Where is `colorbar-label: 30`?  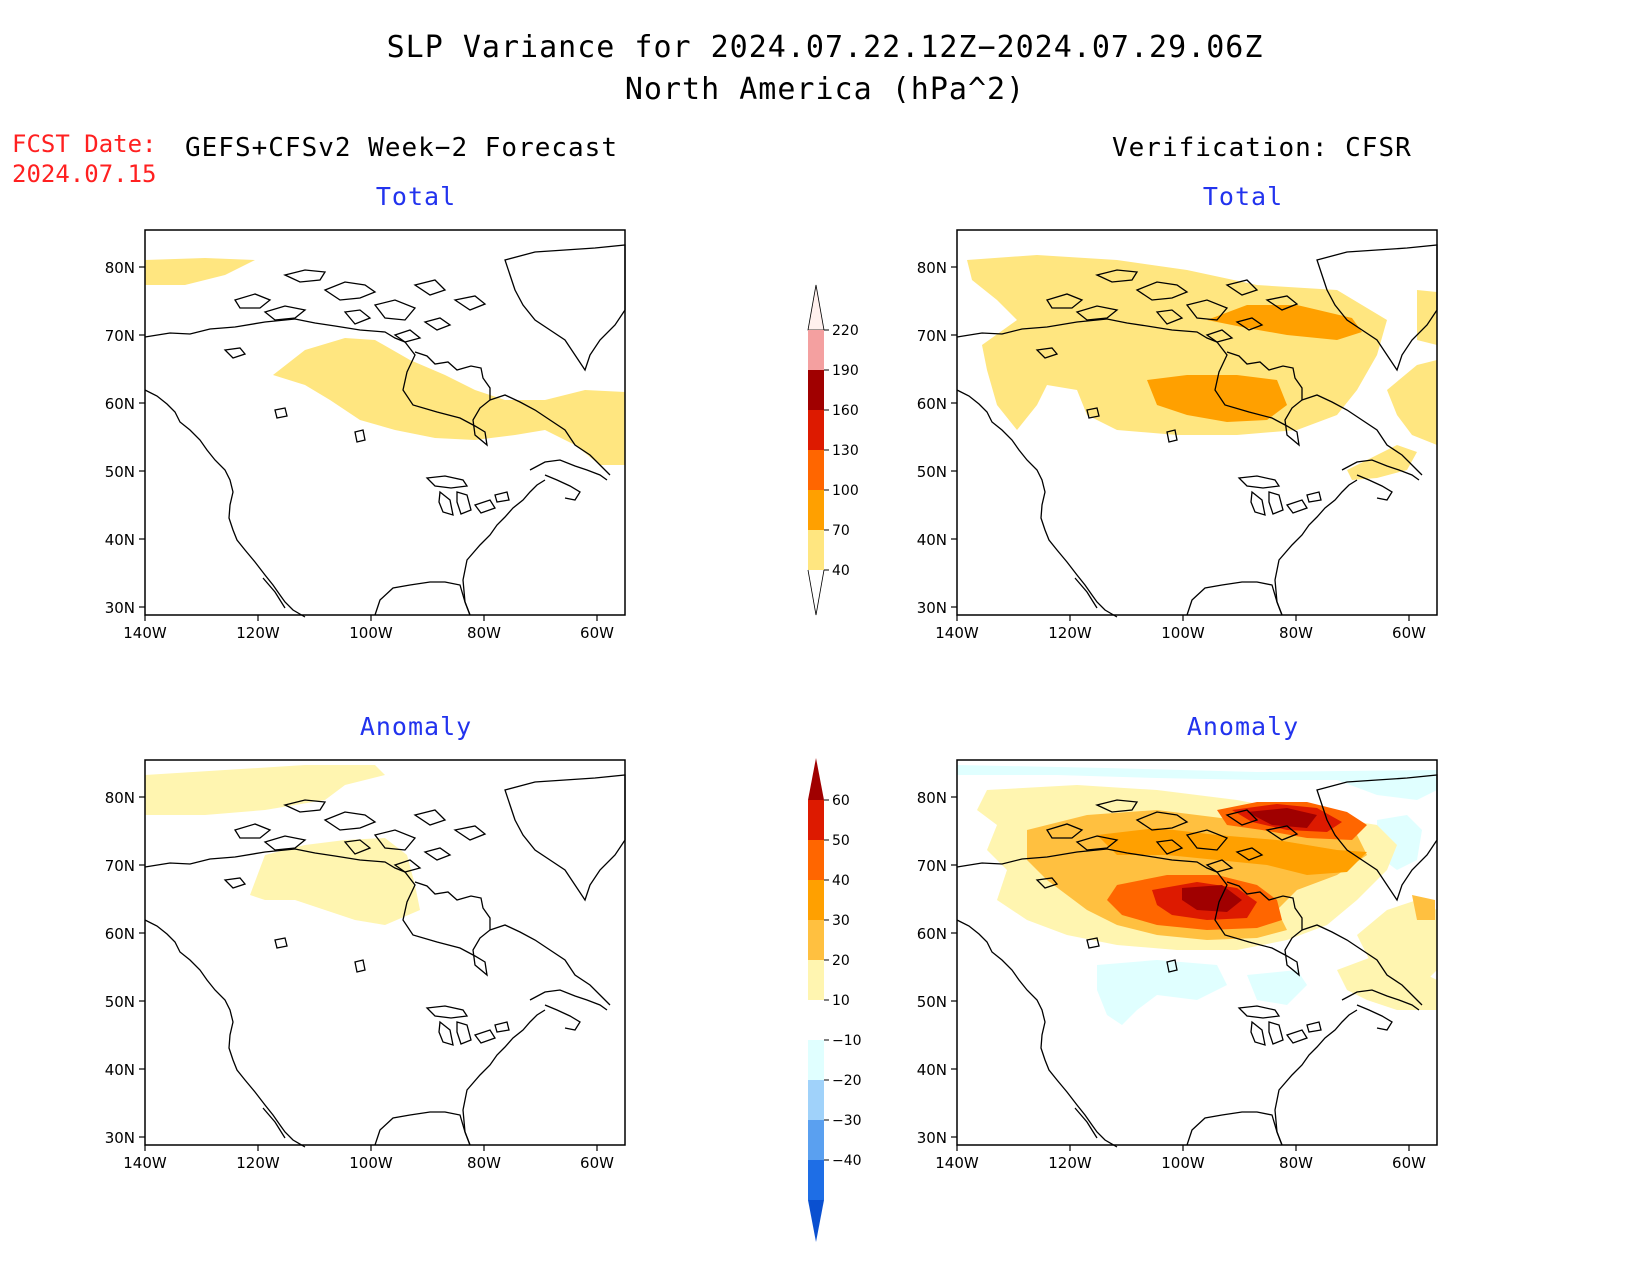
colorbar-label: 30 is located at coordinates (841, 921).